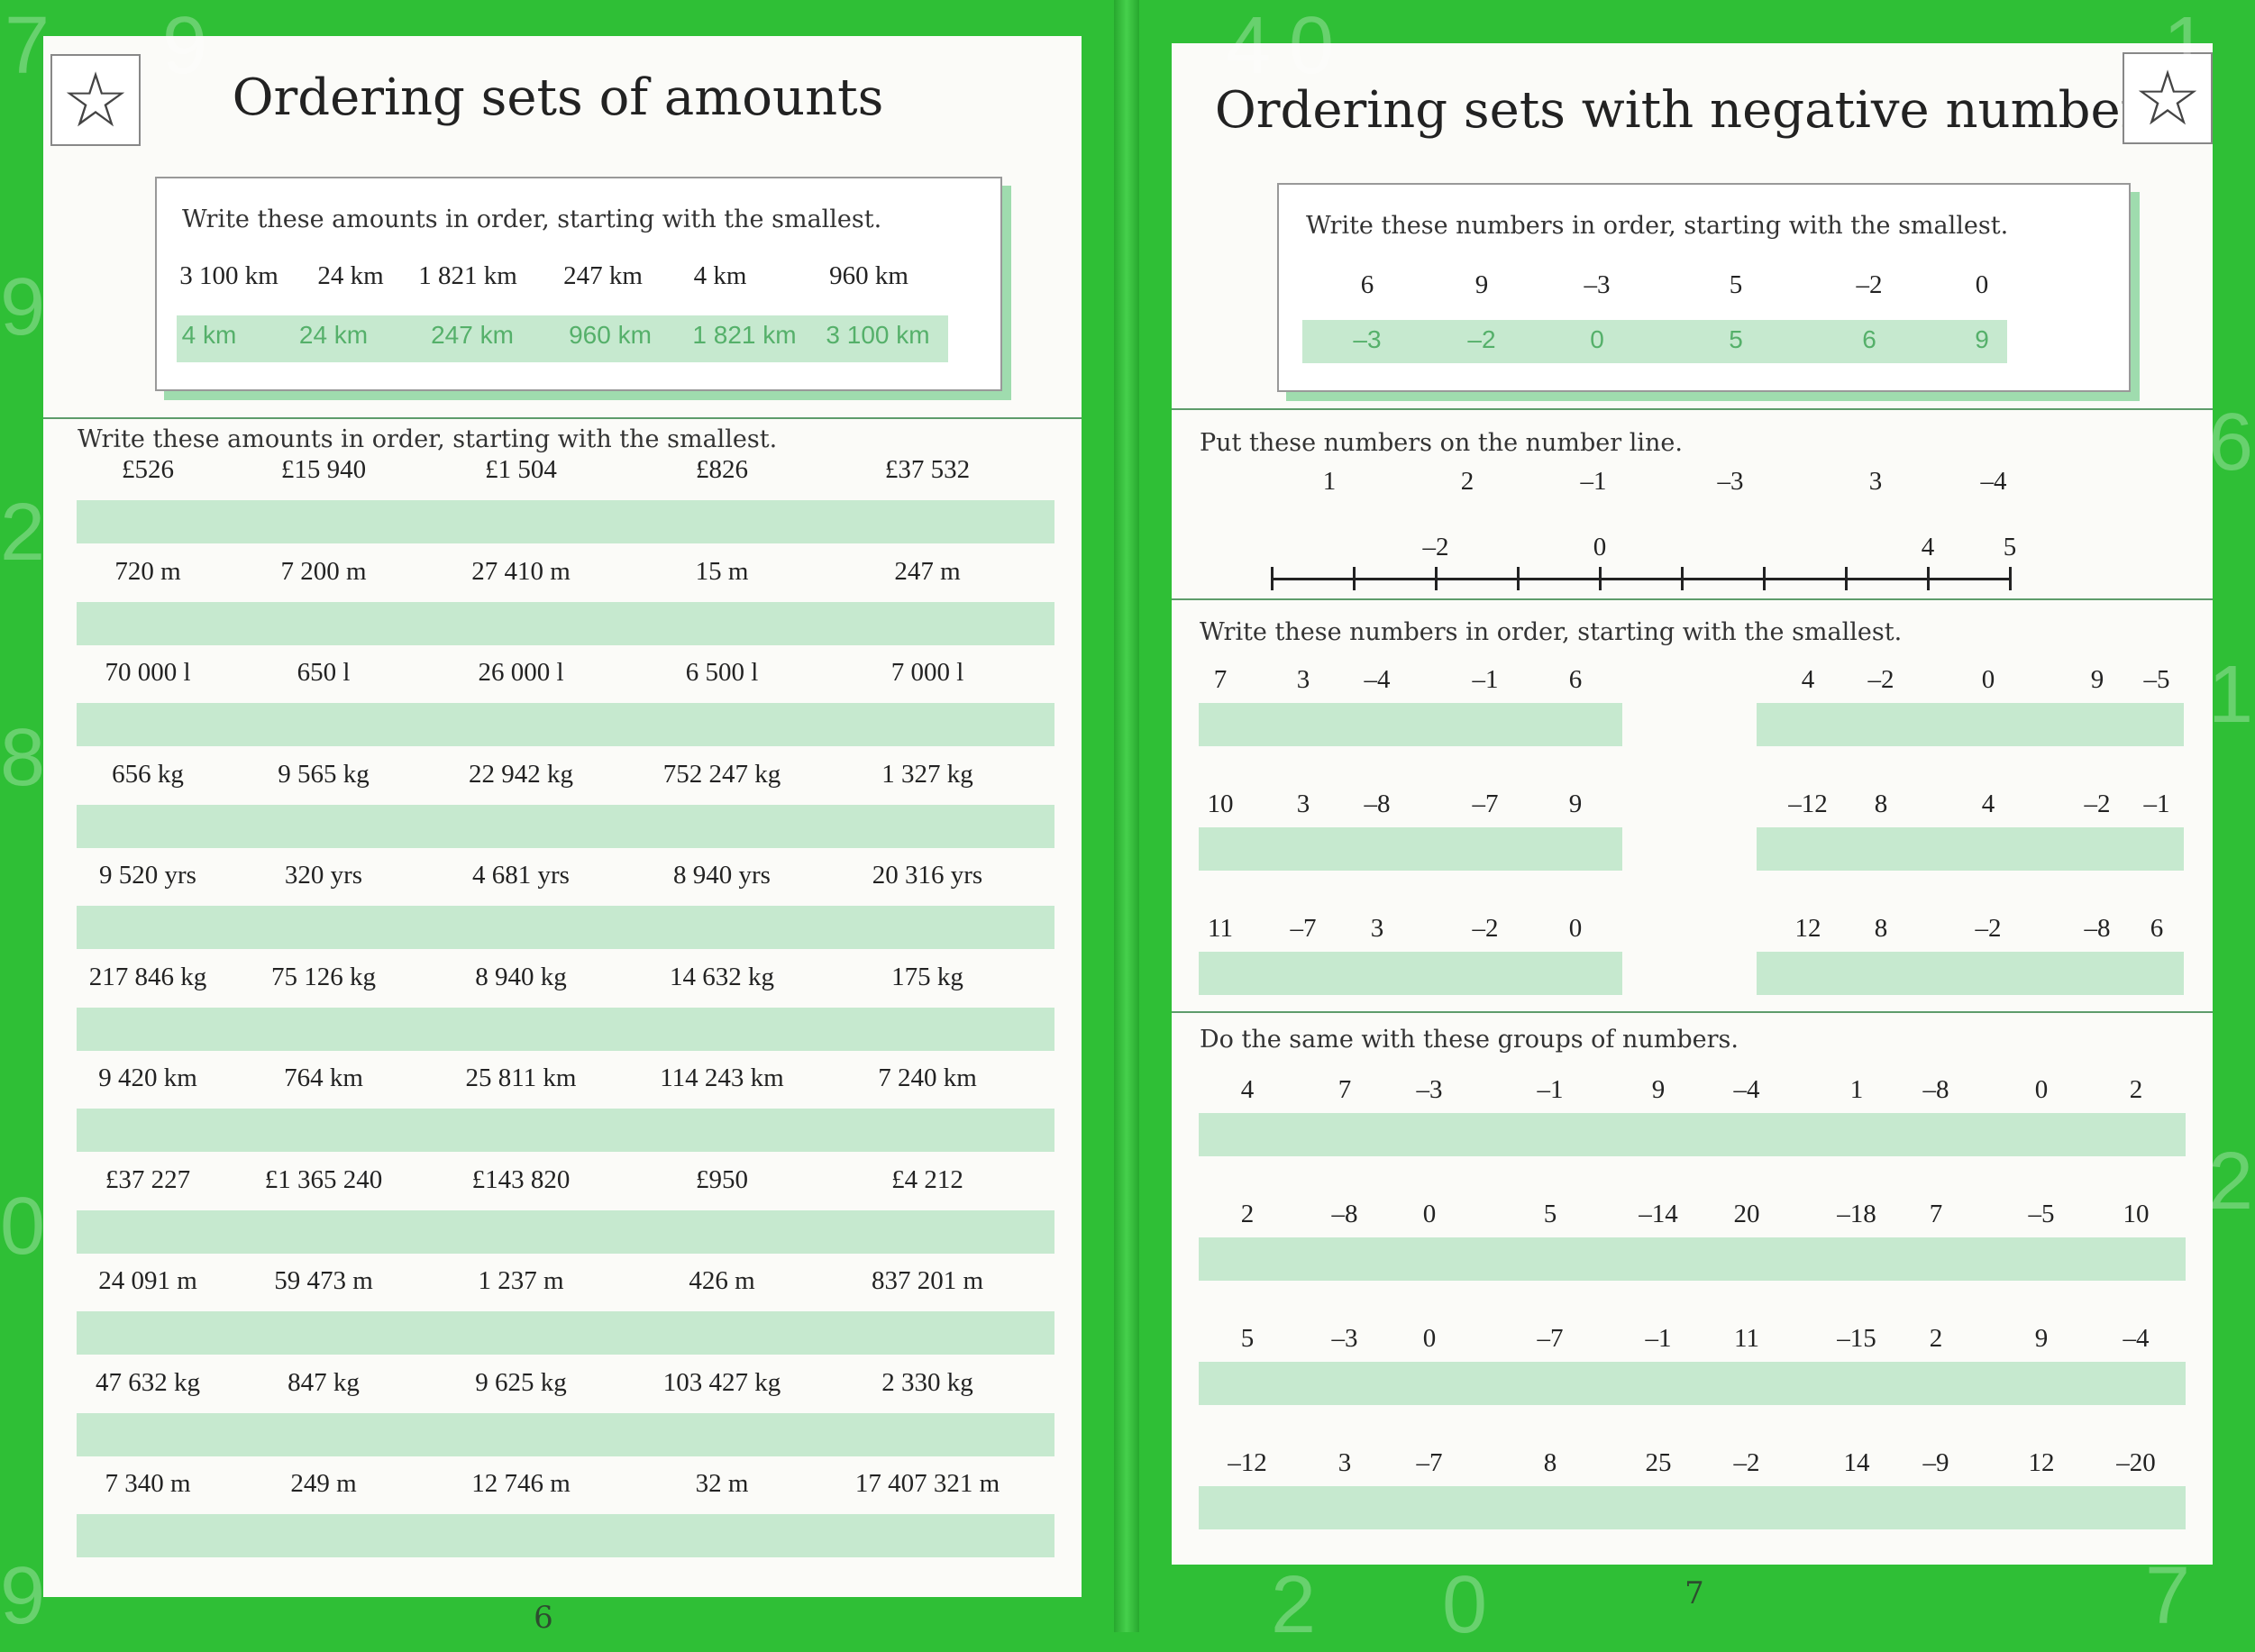 This screenshot has width=2255, height=1652. I want to click on amount-value: 26 000 l, so click(521, 672).